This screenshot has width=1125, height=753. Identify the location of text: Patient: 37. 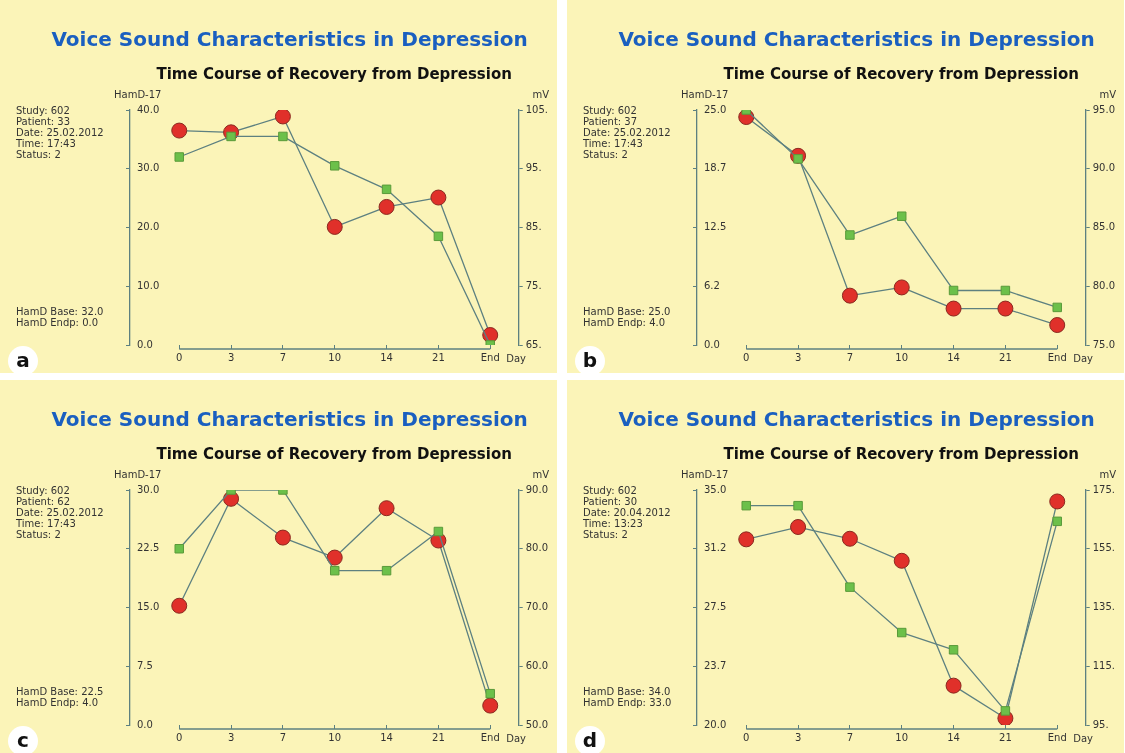
(610, 121).